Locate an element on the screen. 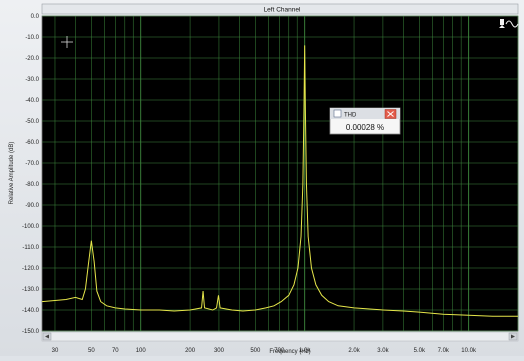 This screenshot has width=524, height=361. x-tick-label: 70 is located at coordinates (115, 351).